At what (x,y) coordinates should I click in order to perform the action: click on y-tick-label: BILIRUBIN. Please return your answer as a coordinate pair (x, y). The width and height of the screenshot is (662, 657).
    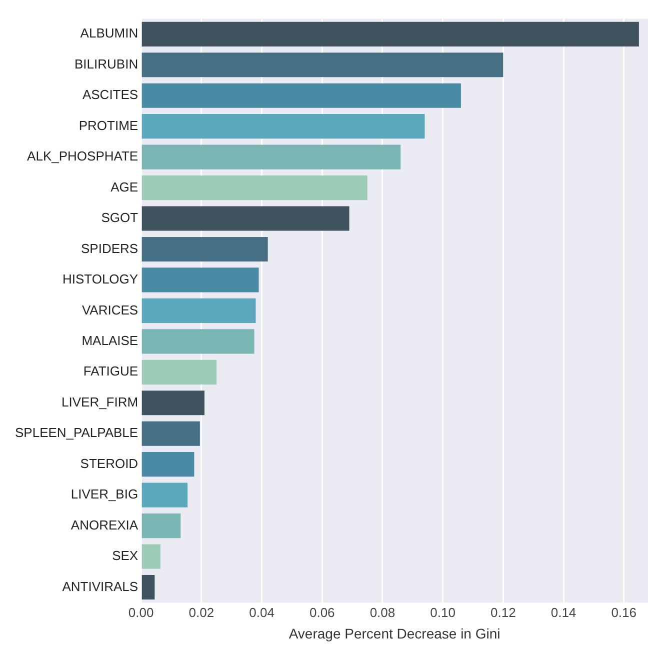
    Looking at the image, I should click on (106, 64).